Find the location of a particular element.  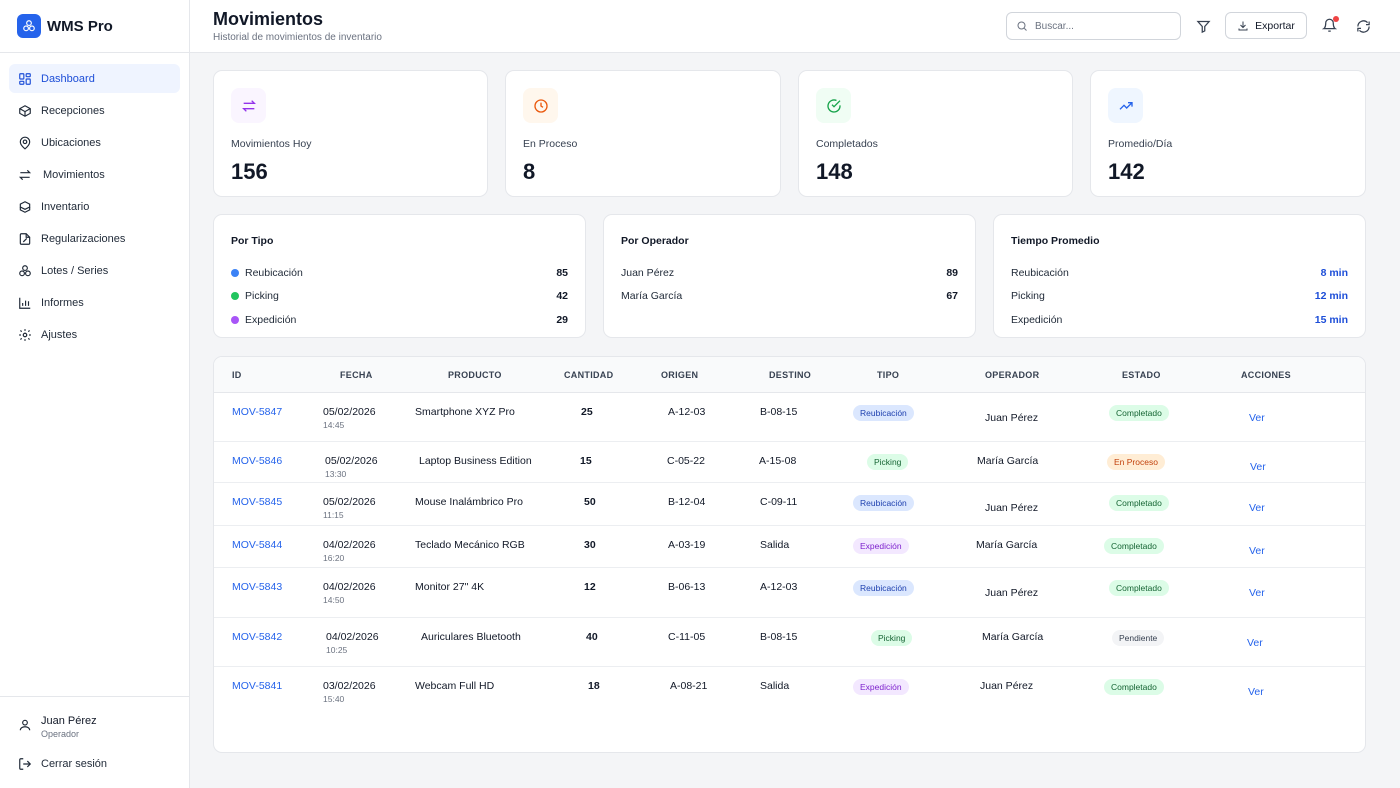

sidebar-item-informes: Informes is located at coordinates (94, 302).